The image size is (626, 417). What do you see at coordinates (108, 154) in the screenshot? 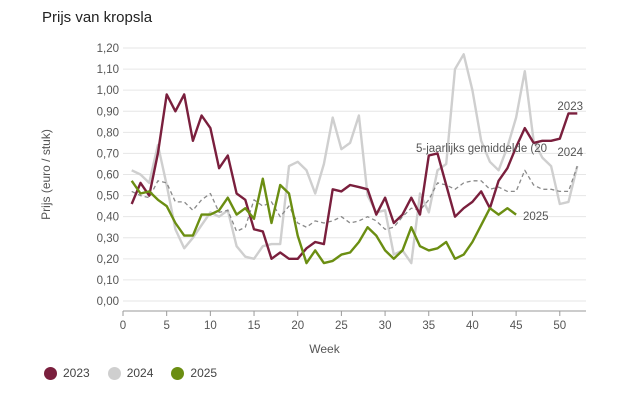
I see `y-tick-label: 0,70` at bounding box center [108, 154].